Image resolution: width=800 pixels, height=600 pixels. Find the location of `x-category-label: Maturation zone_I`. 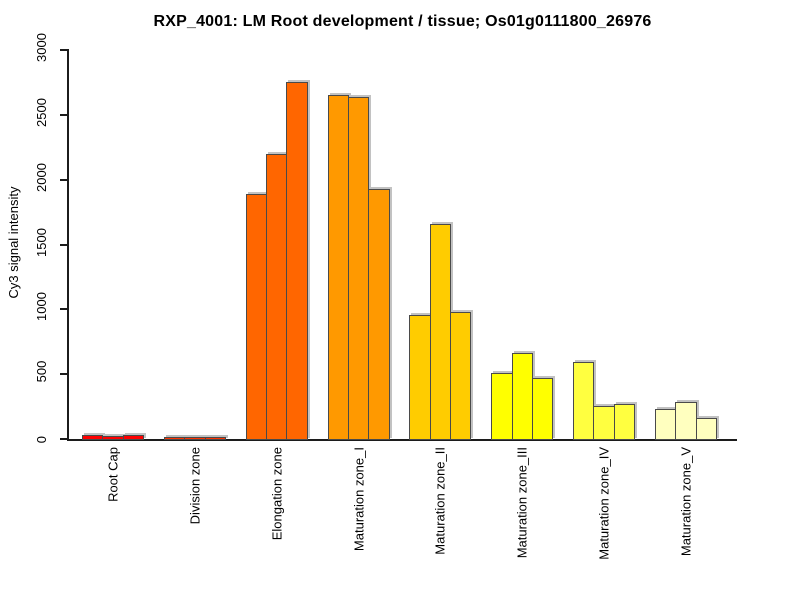

x-category-label: Maturation zone_I is located at coordinates (359, 499).